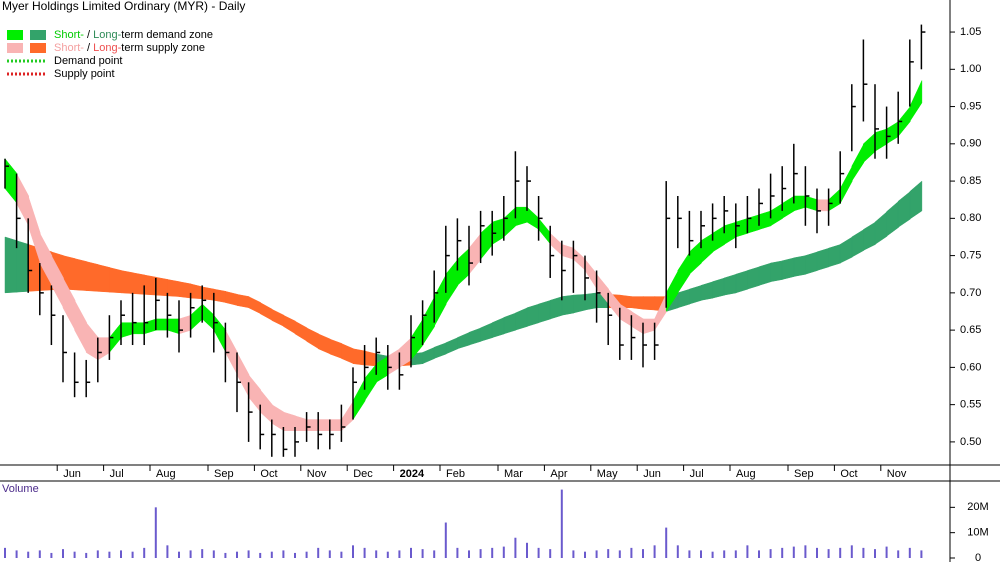  What do you see at coordinates (970, 181) in the screenshot?
I see `y-tick-label: 0.85` at bounding box center [970, 181].